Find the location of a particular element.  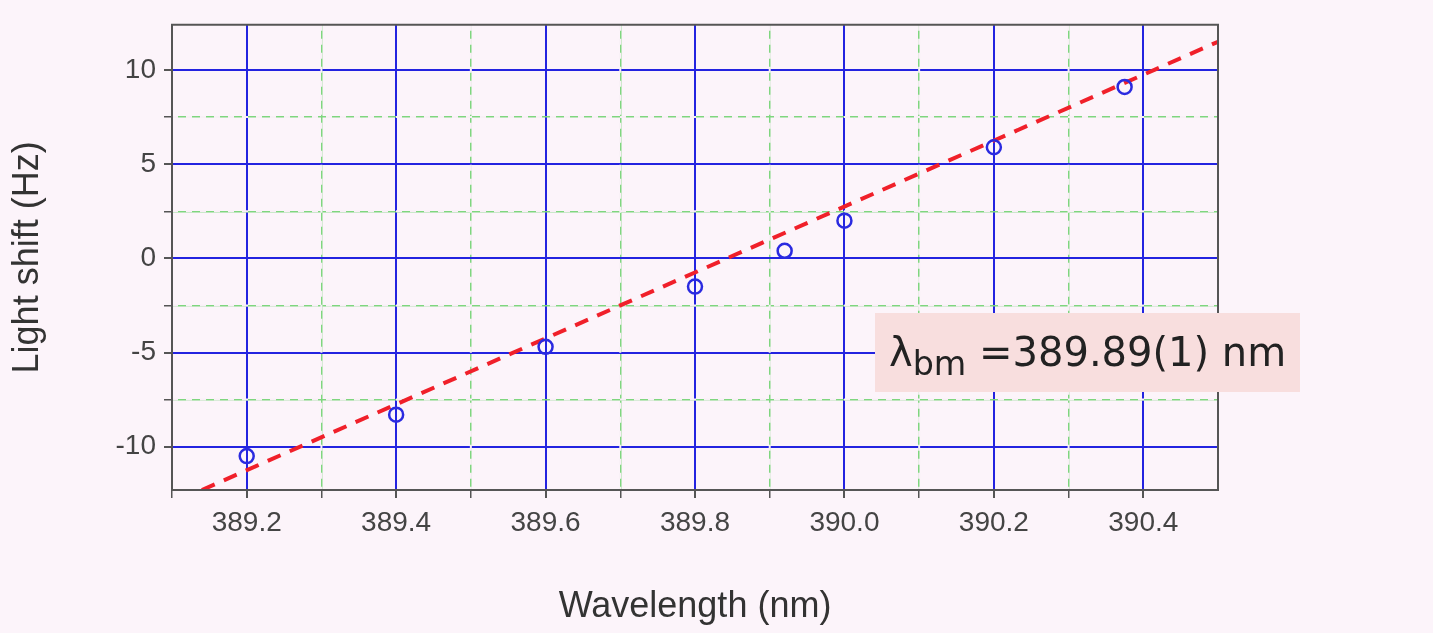

x-tick-label: 389.8 is located at coordinates (695, 521).